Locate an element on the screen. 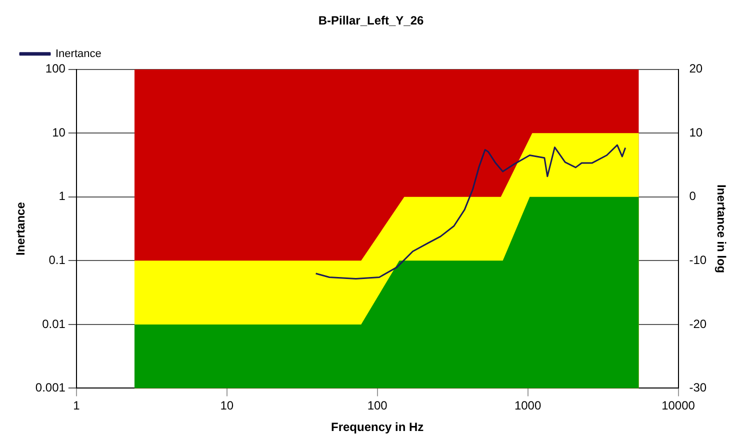 The width and height of the screenshot is (742, 443). y-tick-label: 0.1 is located at coordinates (57, 259).